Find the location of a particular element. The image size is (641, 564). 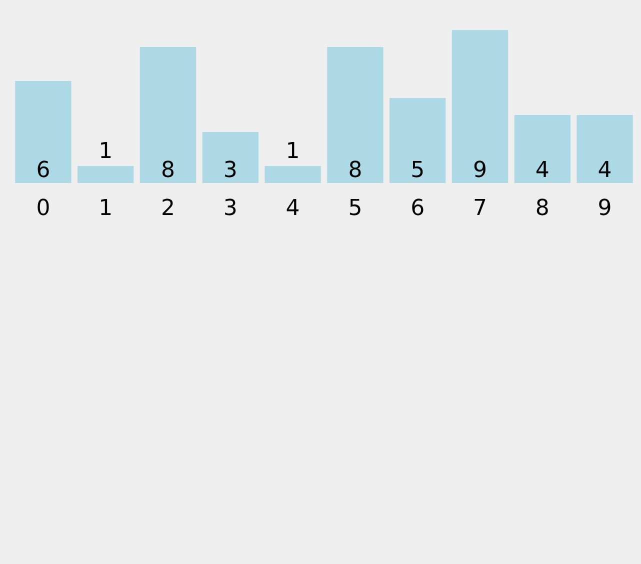

data-label: 5 is located at coordinates (417, 170).